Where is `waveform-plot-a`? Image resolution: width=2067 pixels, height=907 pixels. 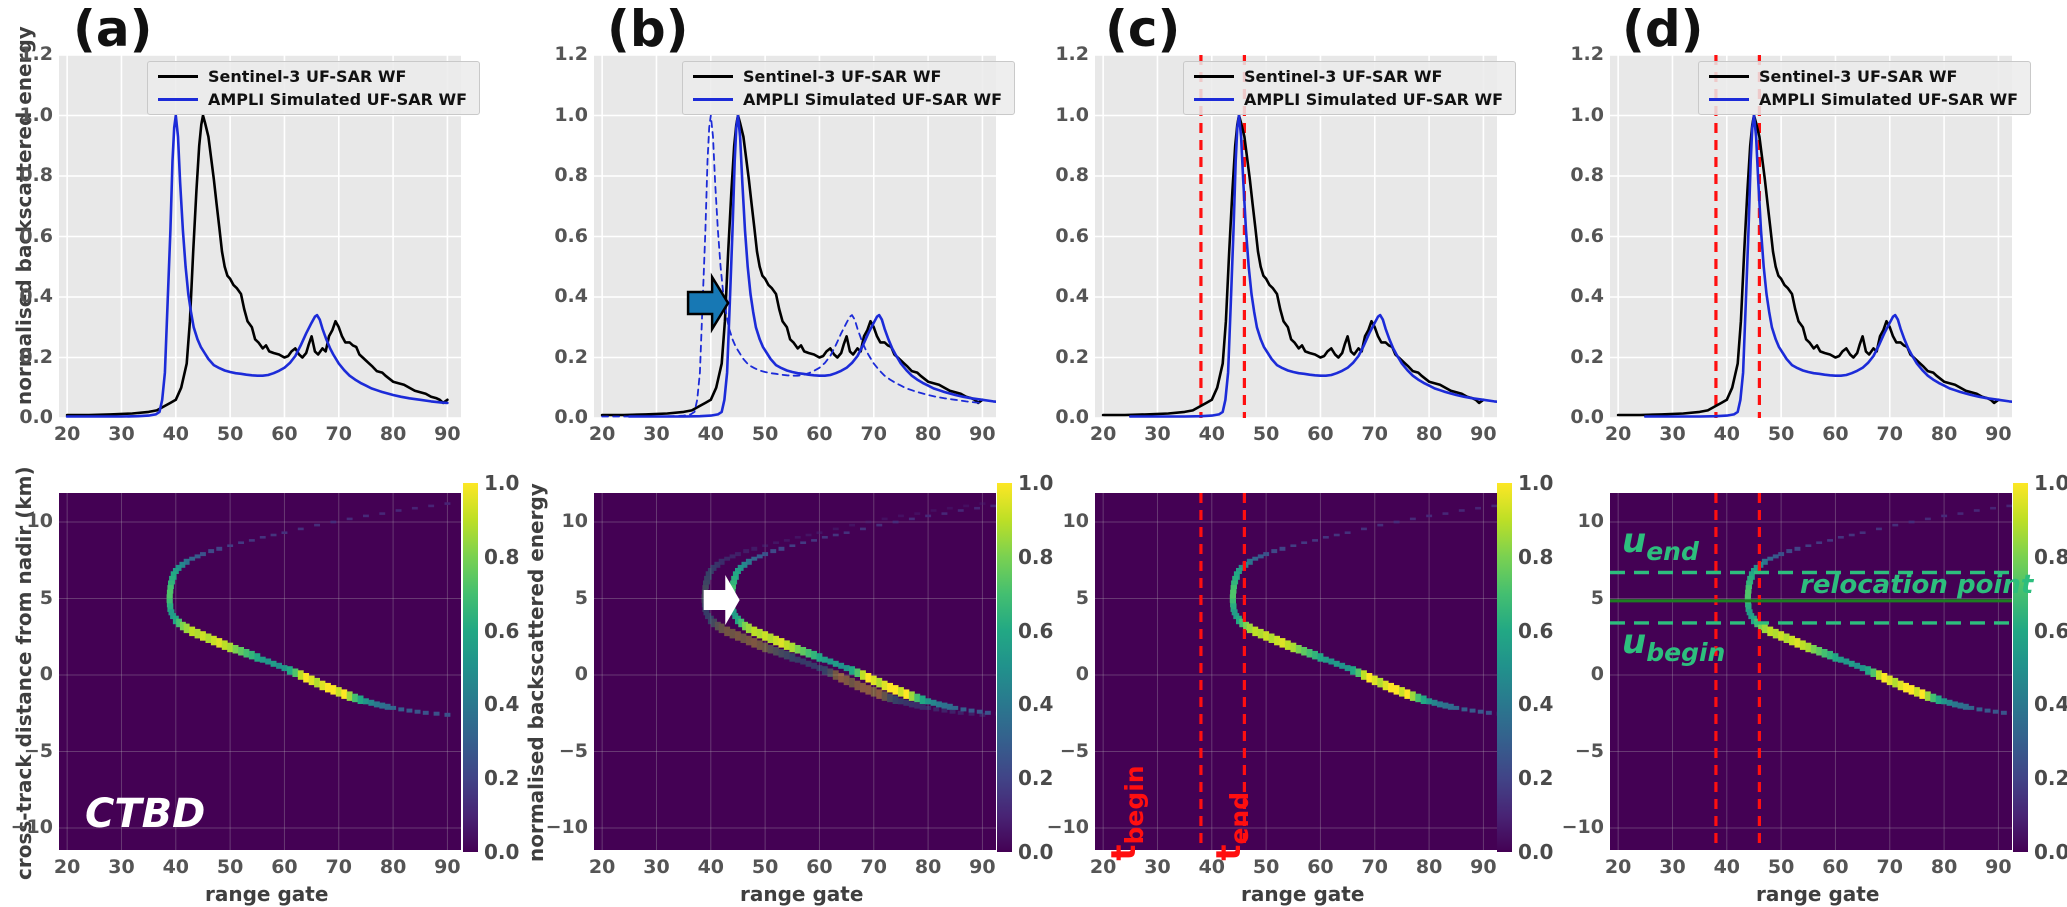
waveform-plot-a is located at coordinates (260, 236).